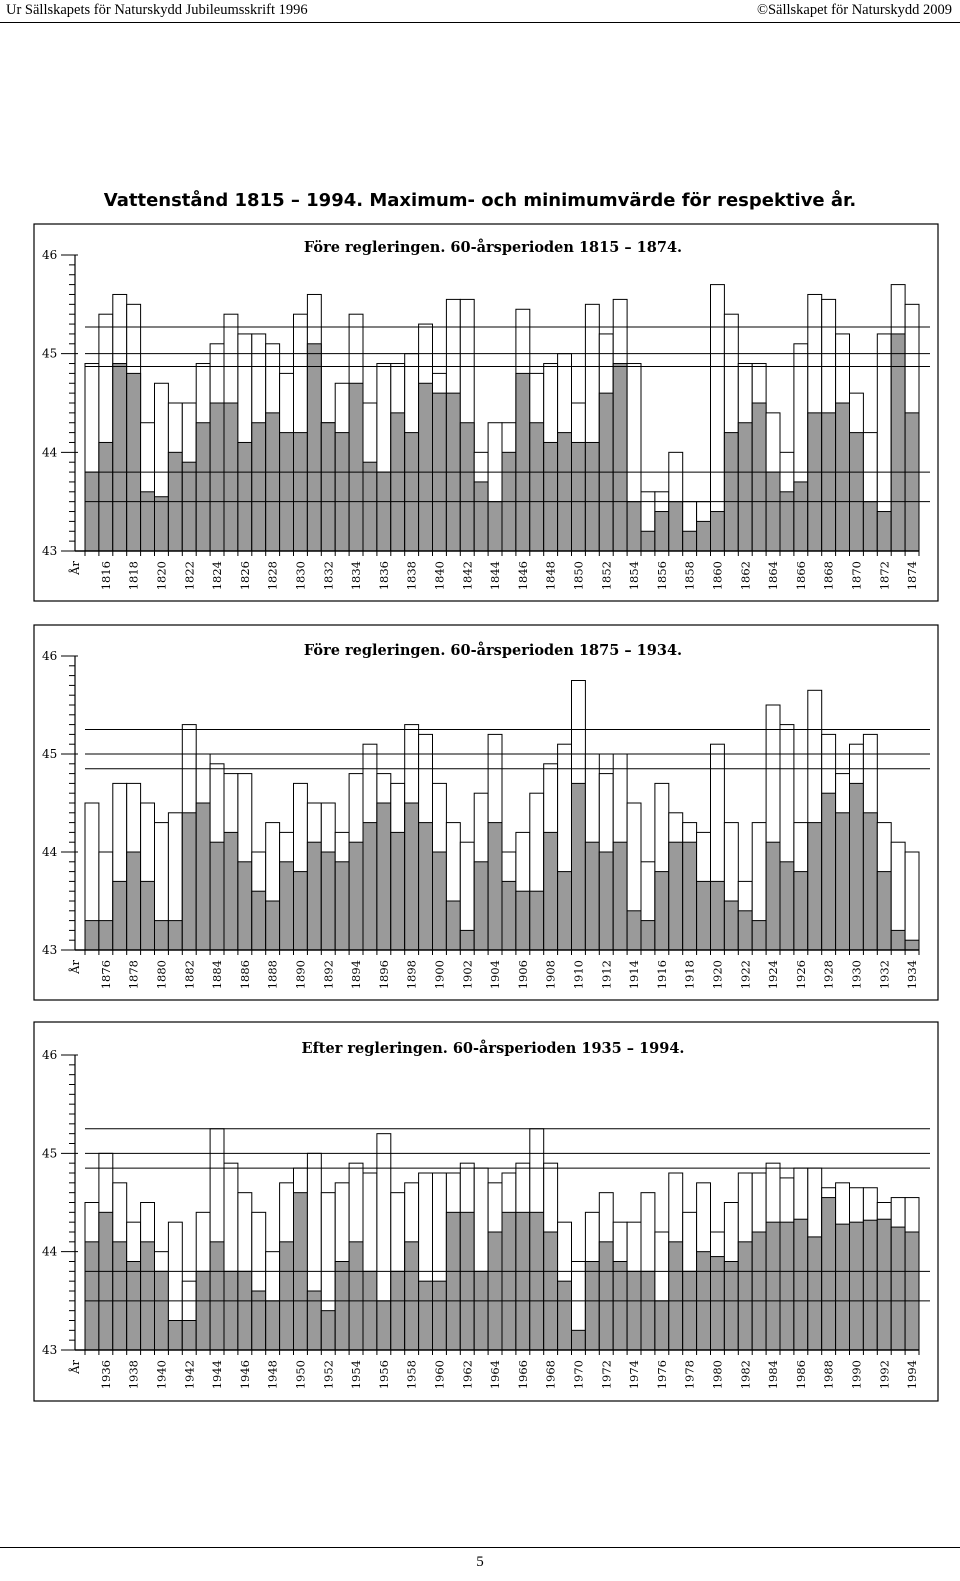 The height and width of the screenshot is (1581, 960). I want to click on x-tick-label: 1938, so click(134, 1374).